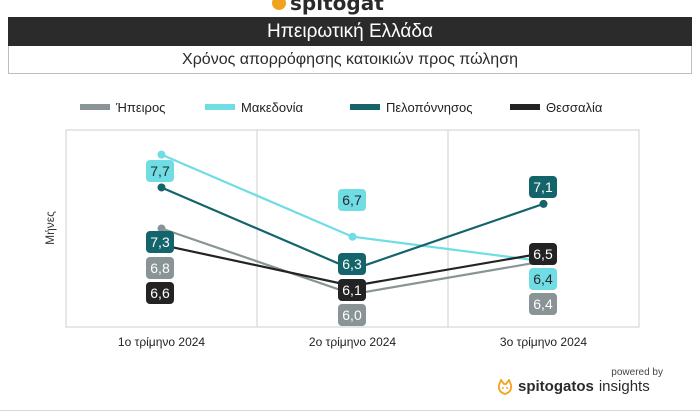 The width and height of the screenshot is (700, 417). I want to click on legend-entry: Μακεδονία, so click(272, 107).